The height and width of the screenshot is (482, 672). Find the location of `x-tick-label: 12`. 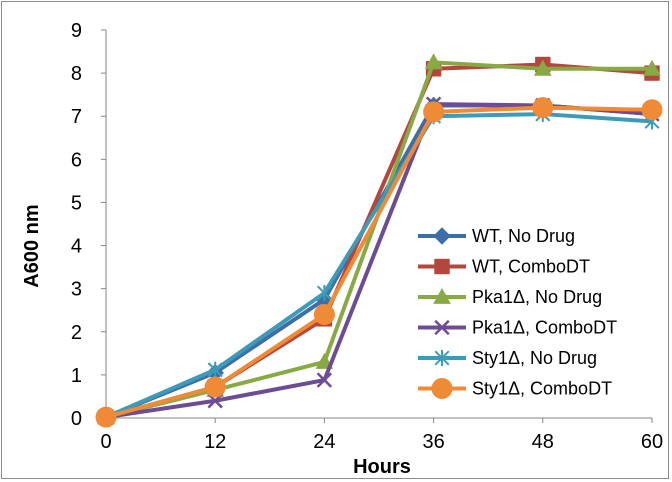

x-tick-label: 12 is located at coordinates (215, 442).